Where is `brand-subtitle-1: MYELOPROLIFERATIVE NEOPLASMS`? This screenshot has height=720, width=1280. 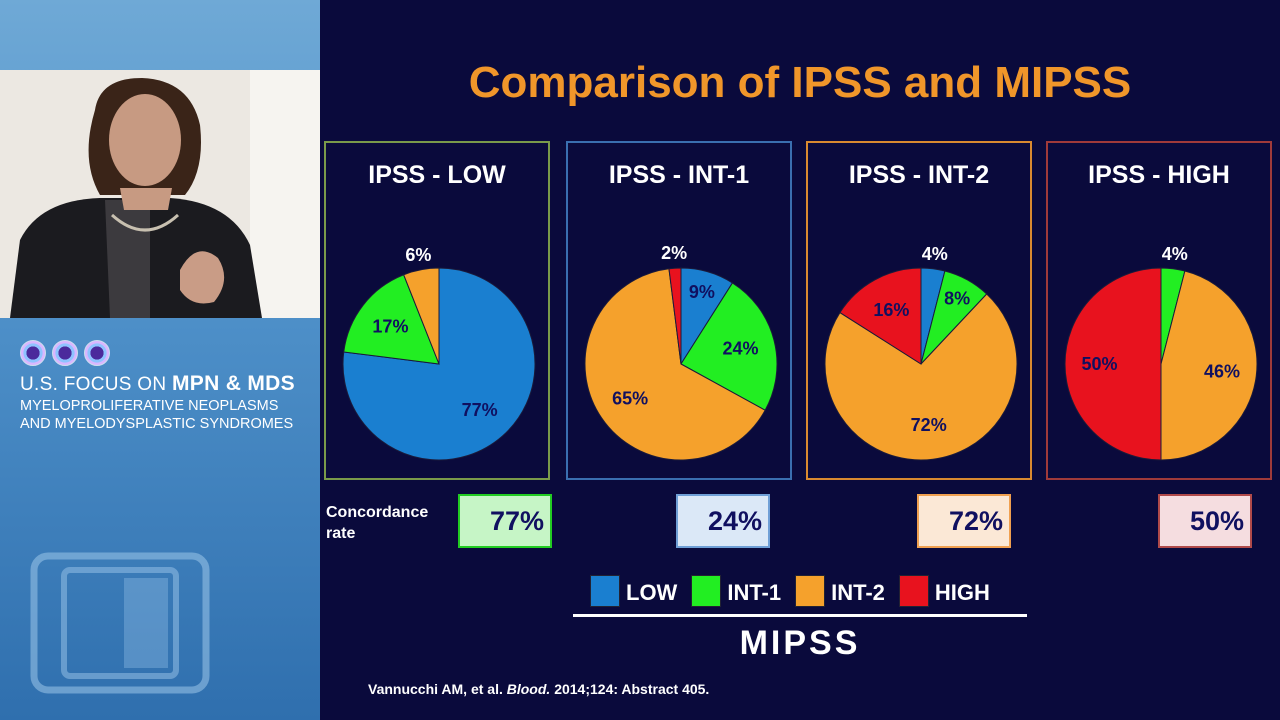 brand-subtitle-1: MYELOPROLIFERATIVE NEOPLASMS is located at coordinates (149, 406).